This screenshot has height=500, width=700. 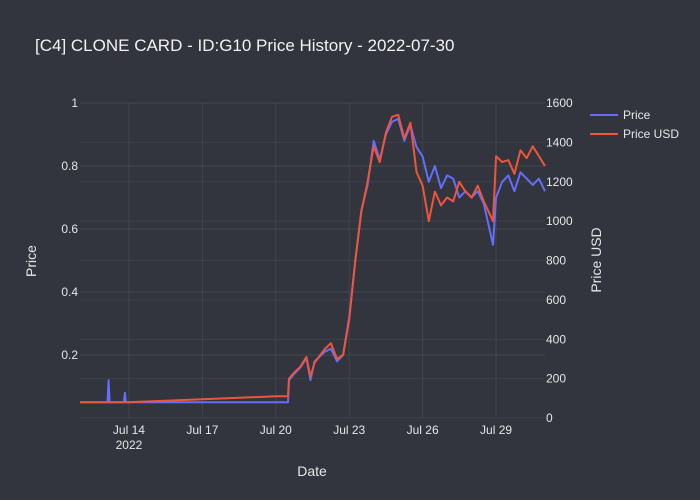 What do you see at coordinates (556, 300) in the screenshot?
I see `y-tick-label-right: 600` at bounding box center [556, 300].